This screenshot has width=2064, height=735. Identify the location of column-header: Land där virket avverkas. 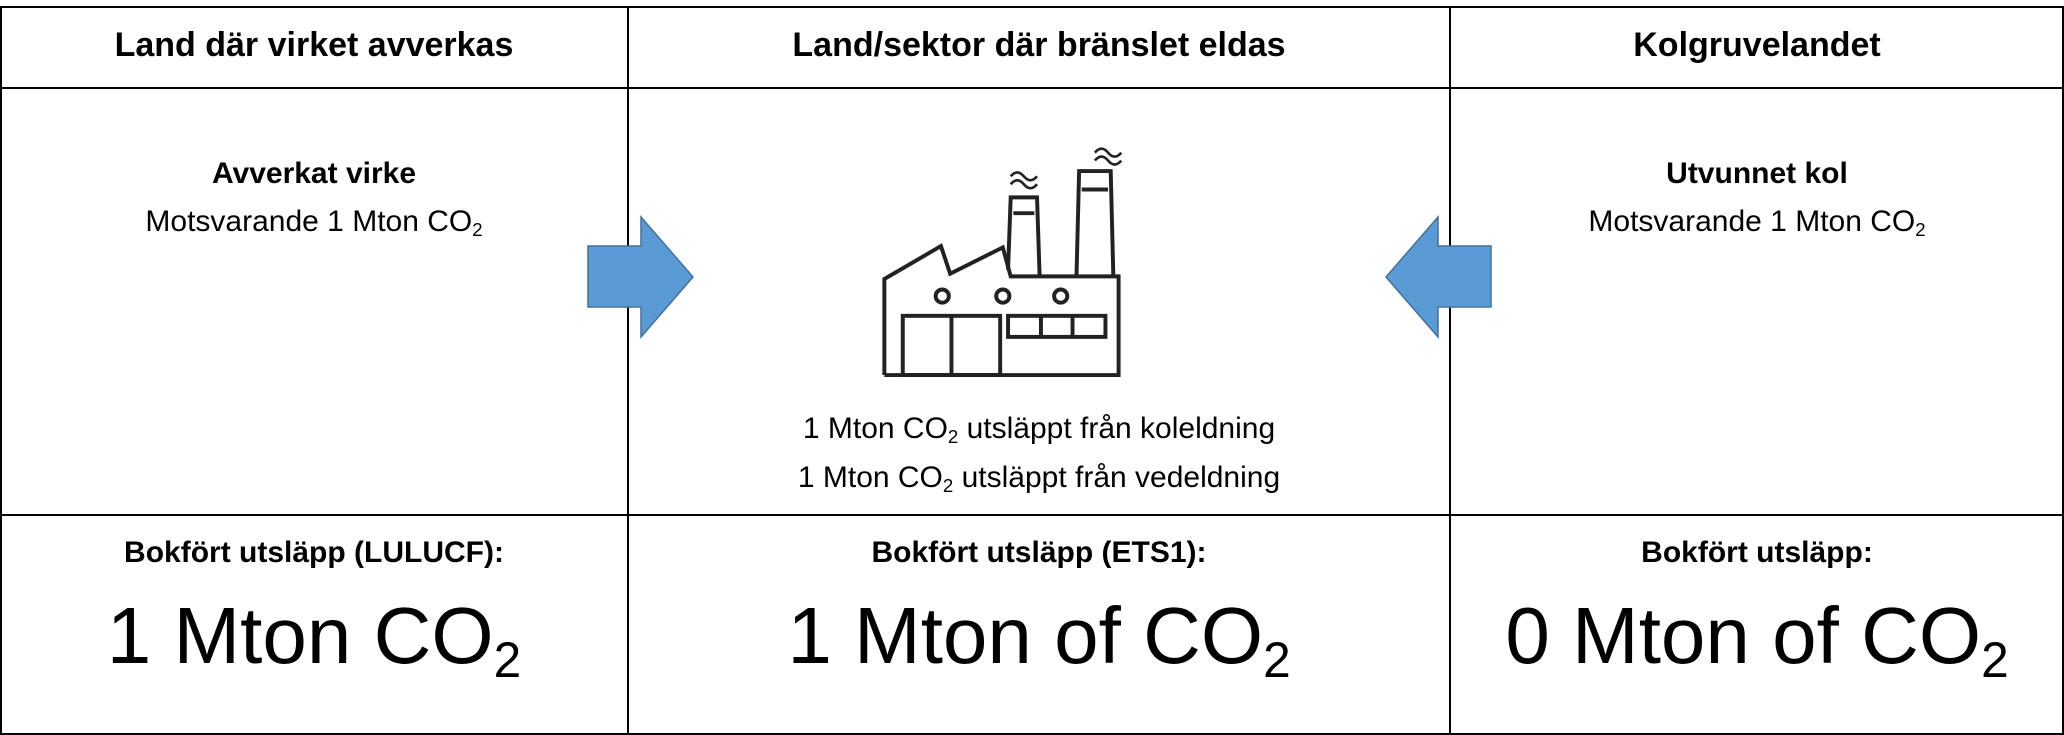
(314, 45).